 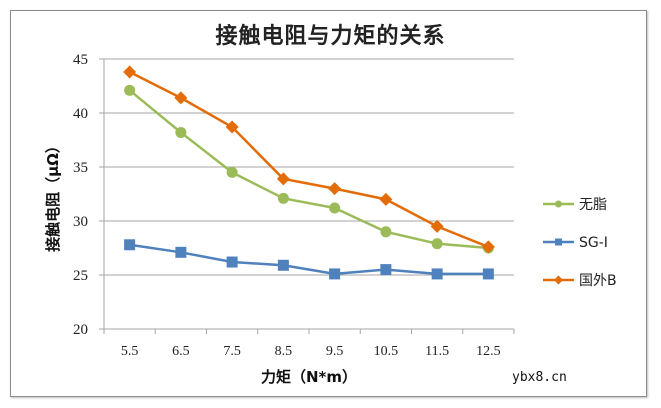 I want to click on x-tick-label: 8.5, so click(x=284, y=351).